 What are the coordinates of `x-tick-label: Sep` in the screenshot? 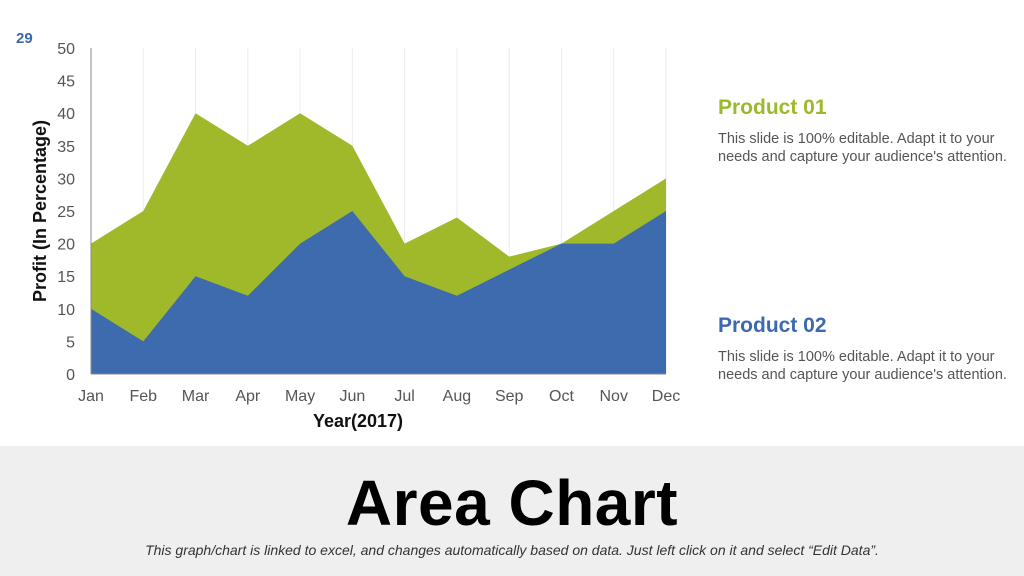 It's located at (509, 396).